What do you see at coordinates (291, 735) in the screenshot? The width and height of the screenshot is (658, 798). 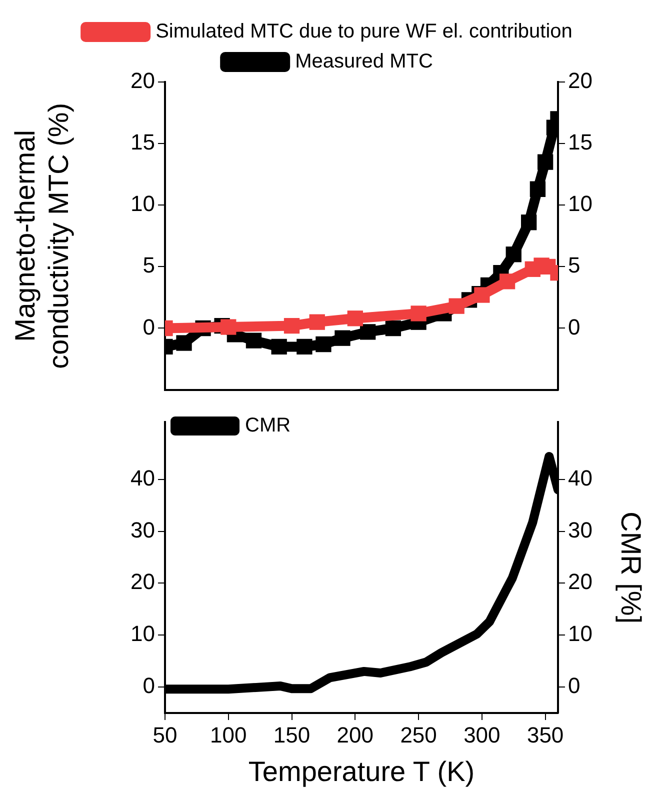 I see `x-tick-label: 150` at bounding box center [291, 735].